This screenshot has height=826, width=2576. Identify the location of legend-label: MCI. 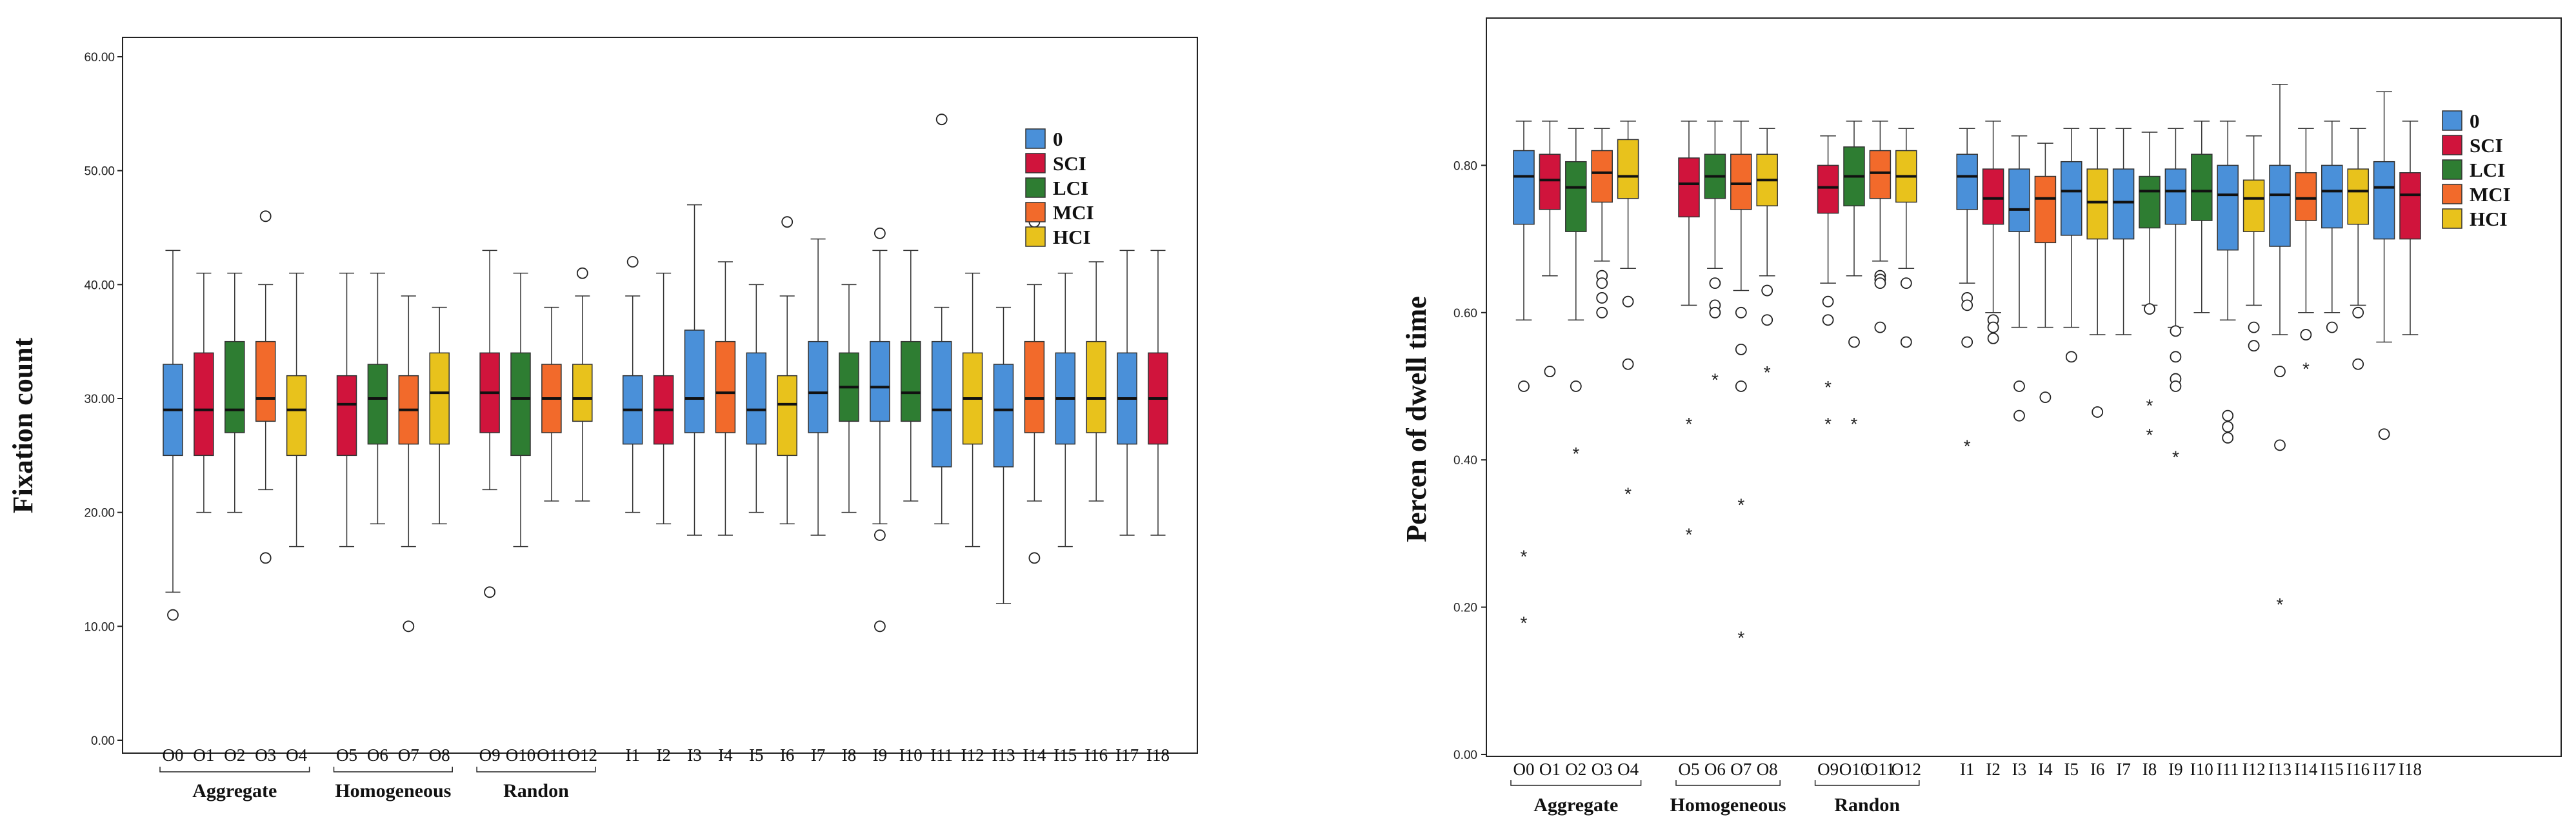
(2490, 194).